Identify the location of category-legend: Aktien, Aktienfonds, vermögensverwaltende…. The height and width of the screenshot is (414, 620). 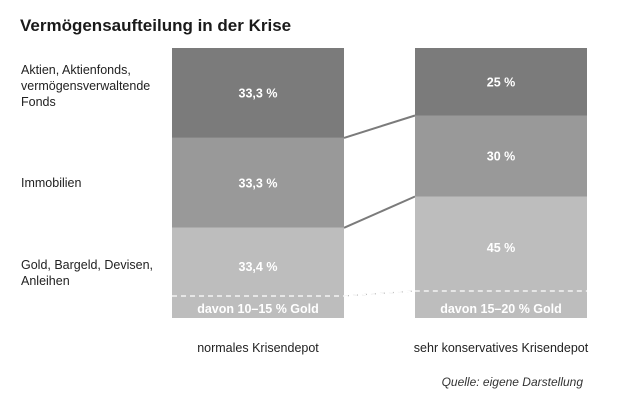
(87, 175).